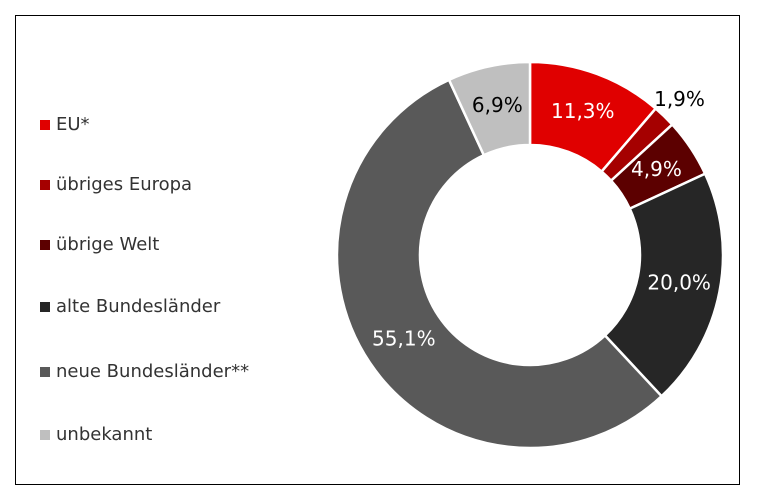  Describe the element at coordinates (73, 124) in the screenshot. I see `legend-label: EU*` at that location.